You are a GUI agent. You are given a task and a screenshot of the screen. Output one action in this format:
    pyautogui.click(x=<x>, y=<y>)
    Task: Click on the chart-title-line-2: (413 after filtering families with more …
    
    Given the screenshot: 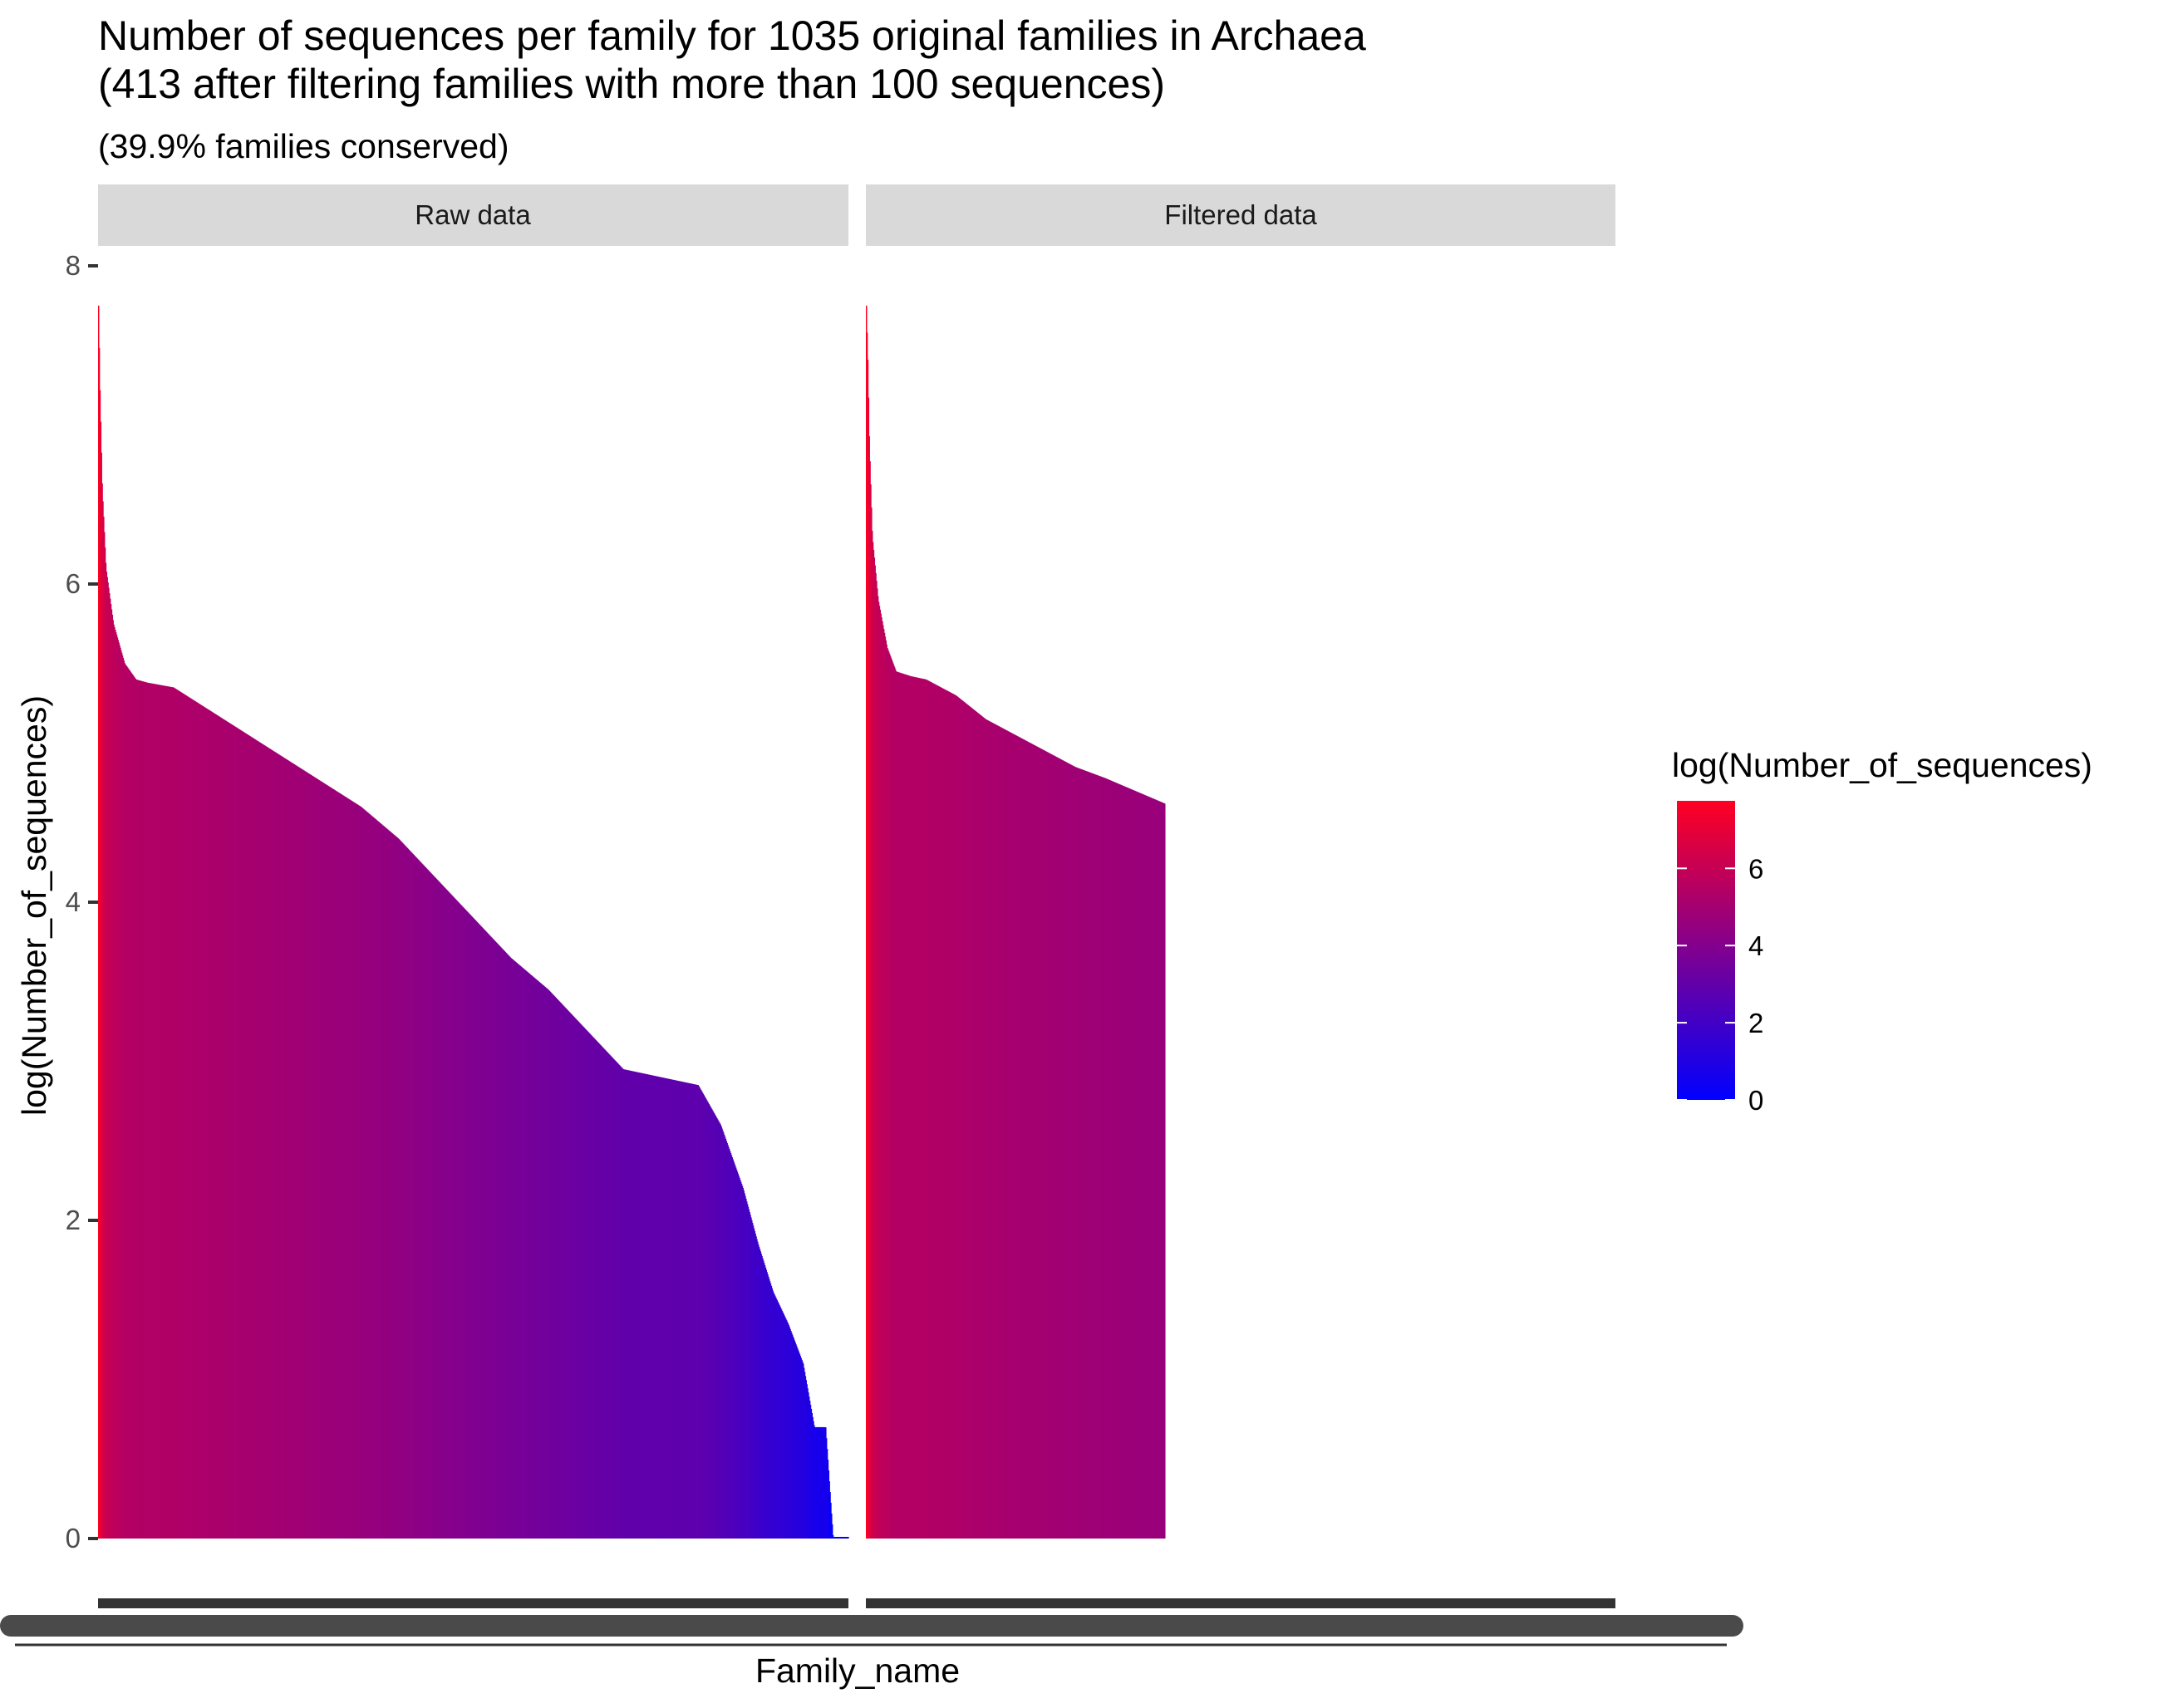 What is the action you would take?
    pyautogui.click(x=632, y=84)
    